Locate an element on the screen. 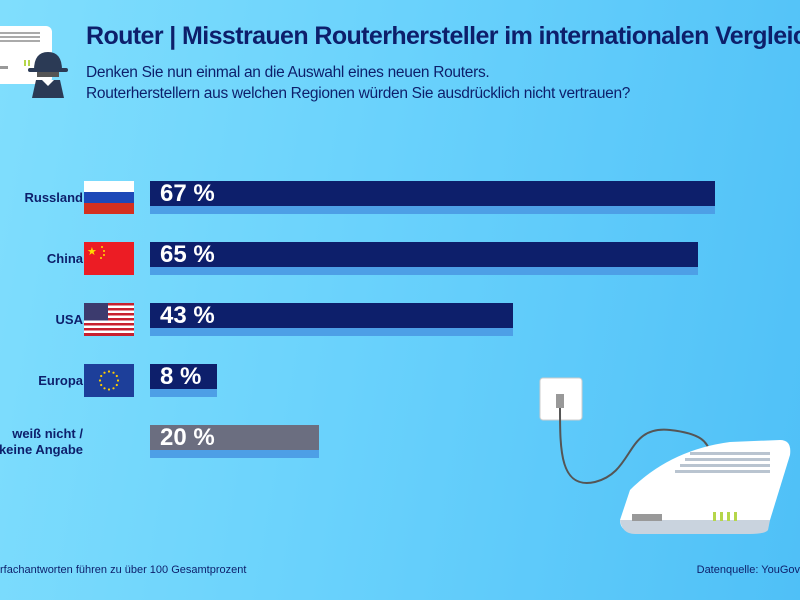 The image size is (800, 600). bar-0: 67 % is located at coordinates (432, 197).